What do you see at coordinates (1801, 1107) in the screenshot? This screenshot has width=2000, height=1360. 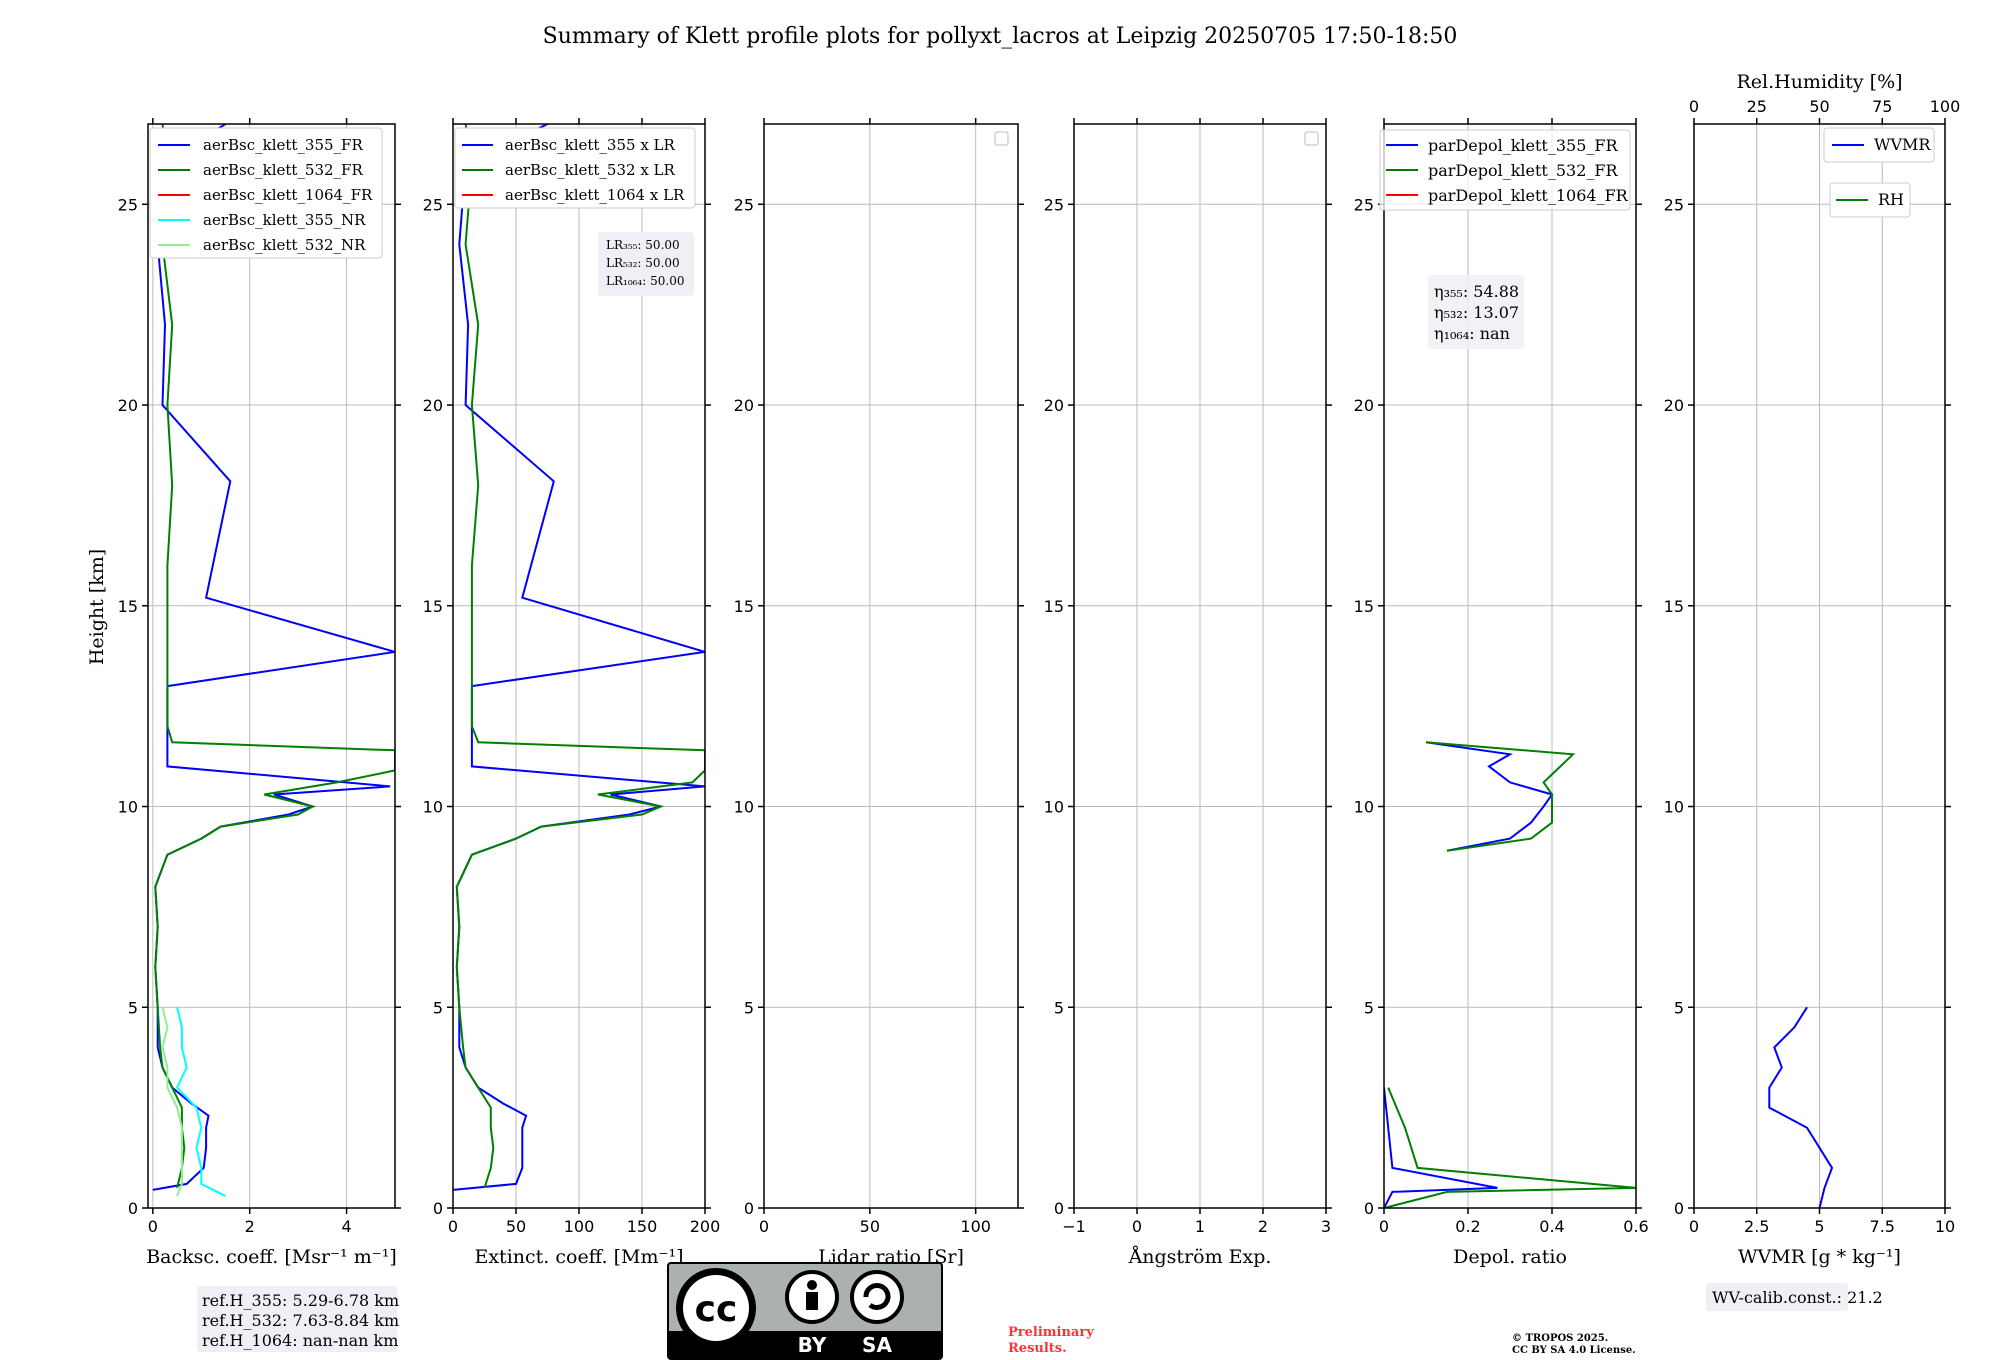 I see `series-line-WVMR` at bounding box center [1801, 1107].